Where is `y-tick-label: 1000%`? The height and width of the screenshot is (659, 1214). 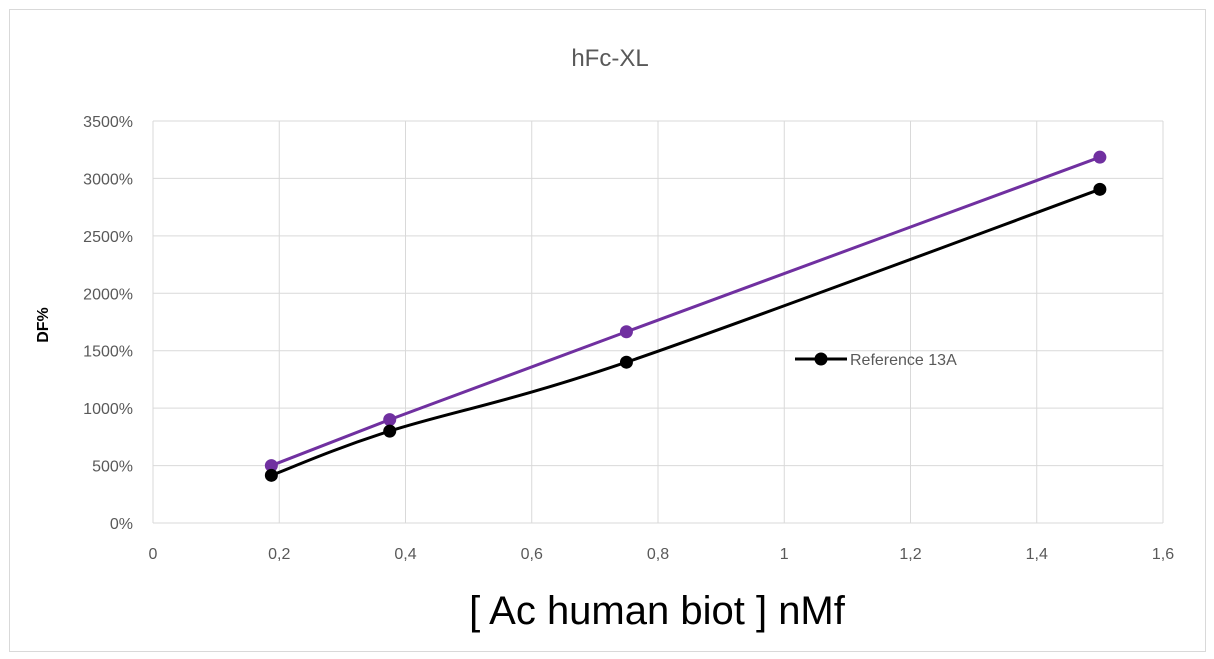 y-tick-label: 1000% is located at coordinates (108, 409).